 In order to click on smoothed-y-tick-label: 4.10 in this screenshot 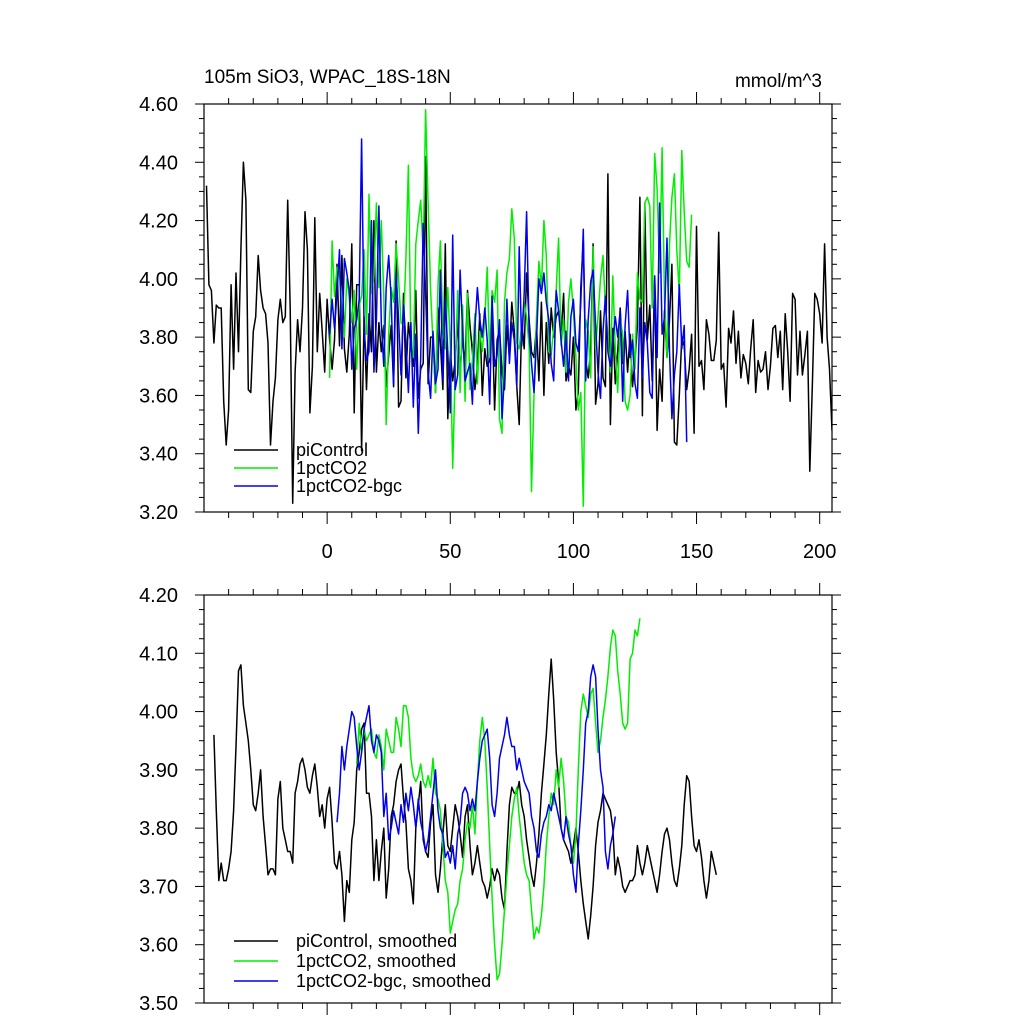, I will do `click(158, 654)`.